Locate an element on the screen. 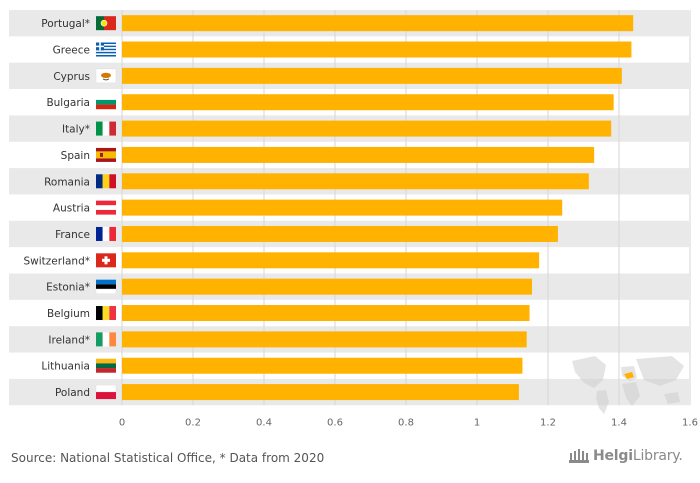 The height and width of the screenshot is (483, 700). estonia-flag-icon is located at coordinates (106, 286).